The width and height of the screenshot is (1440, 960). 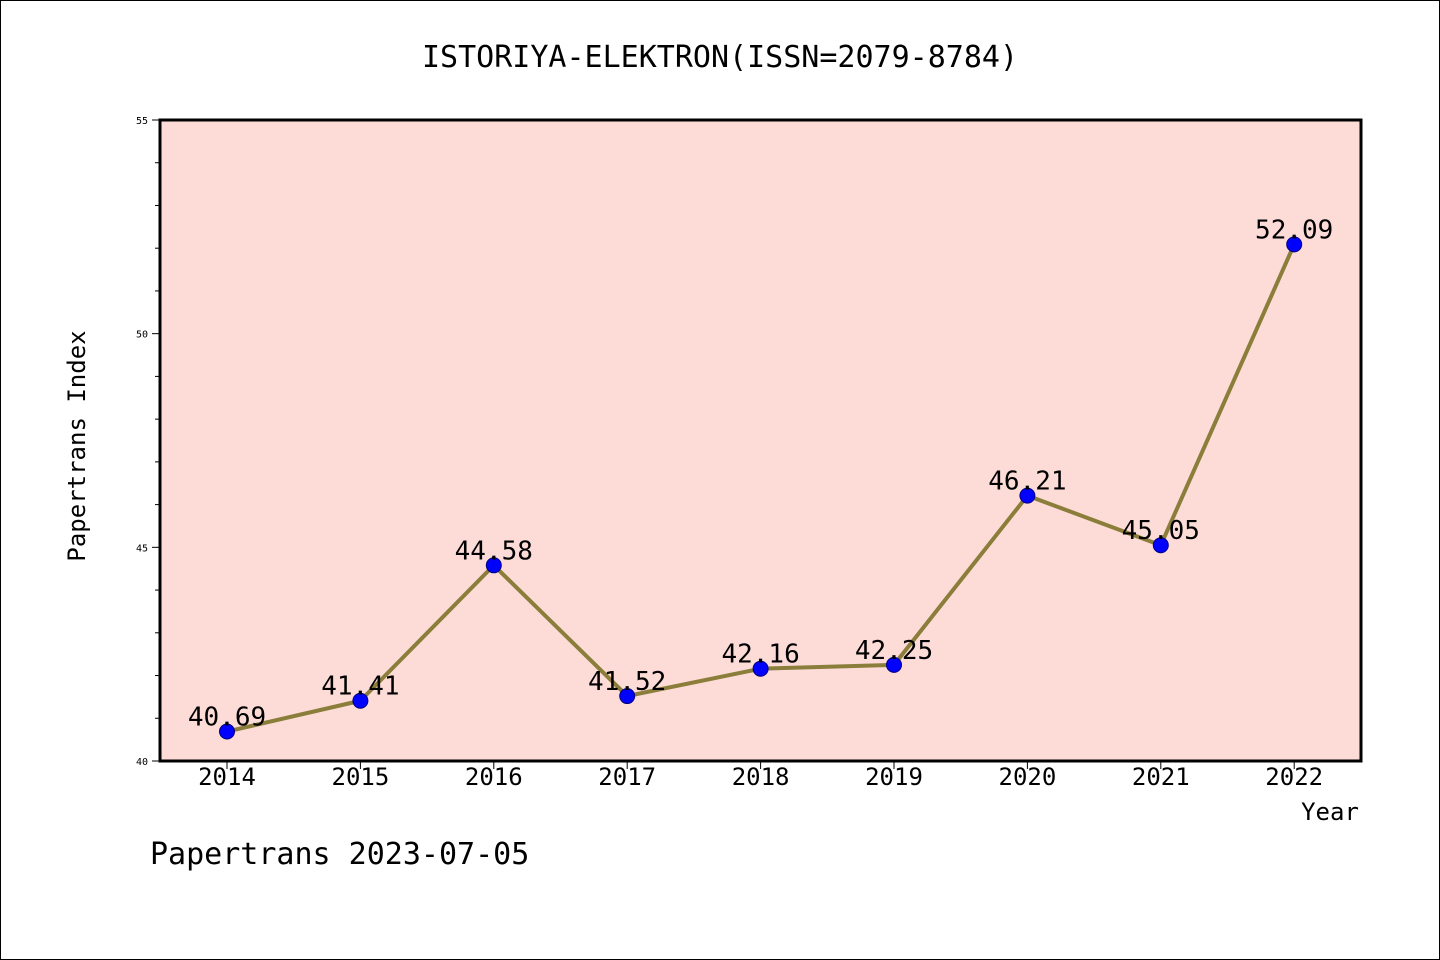 I want to click on x-tick-label-2015: 2015, so click(x=361, y=777).